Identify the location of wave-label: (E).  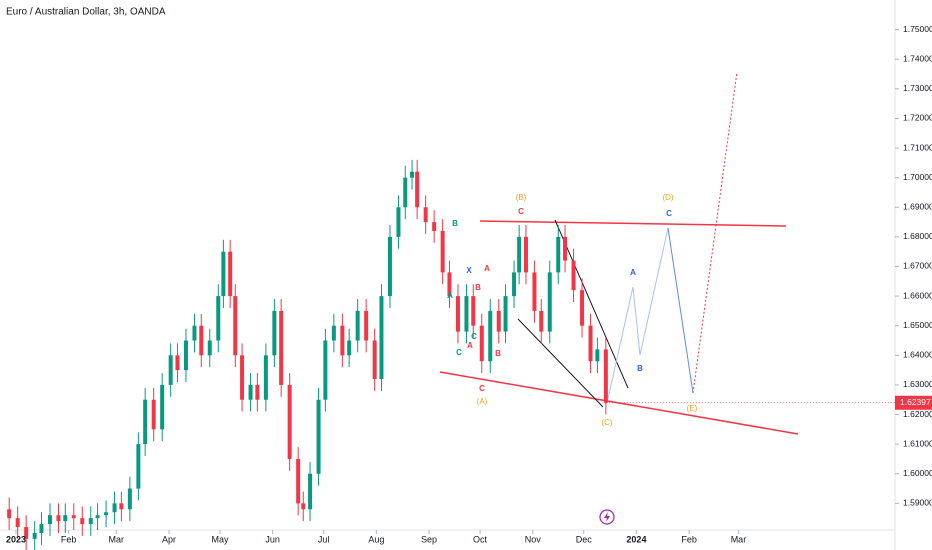
(692, 408).